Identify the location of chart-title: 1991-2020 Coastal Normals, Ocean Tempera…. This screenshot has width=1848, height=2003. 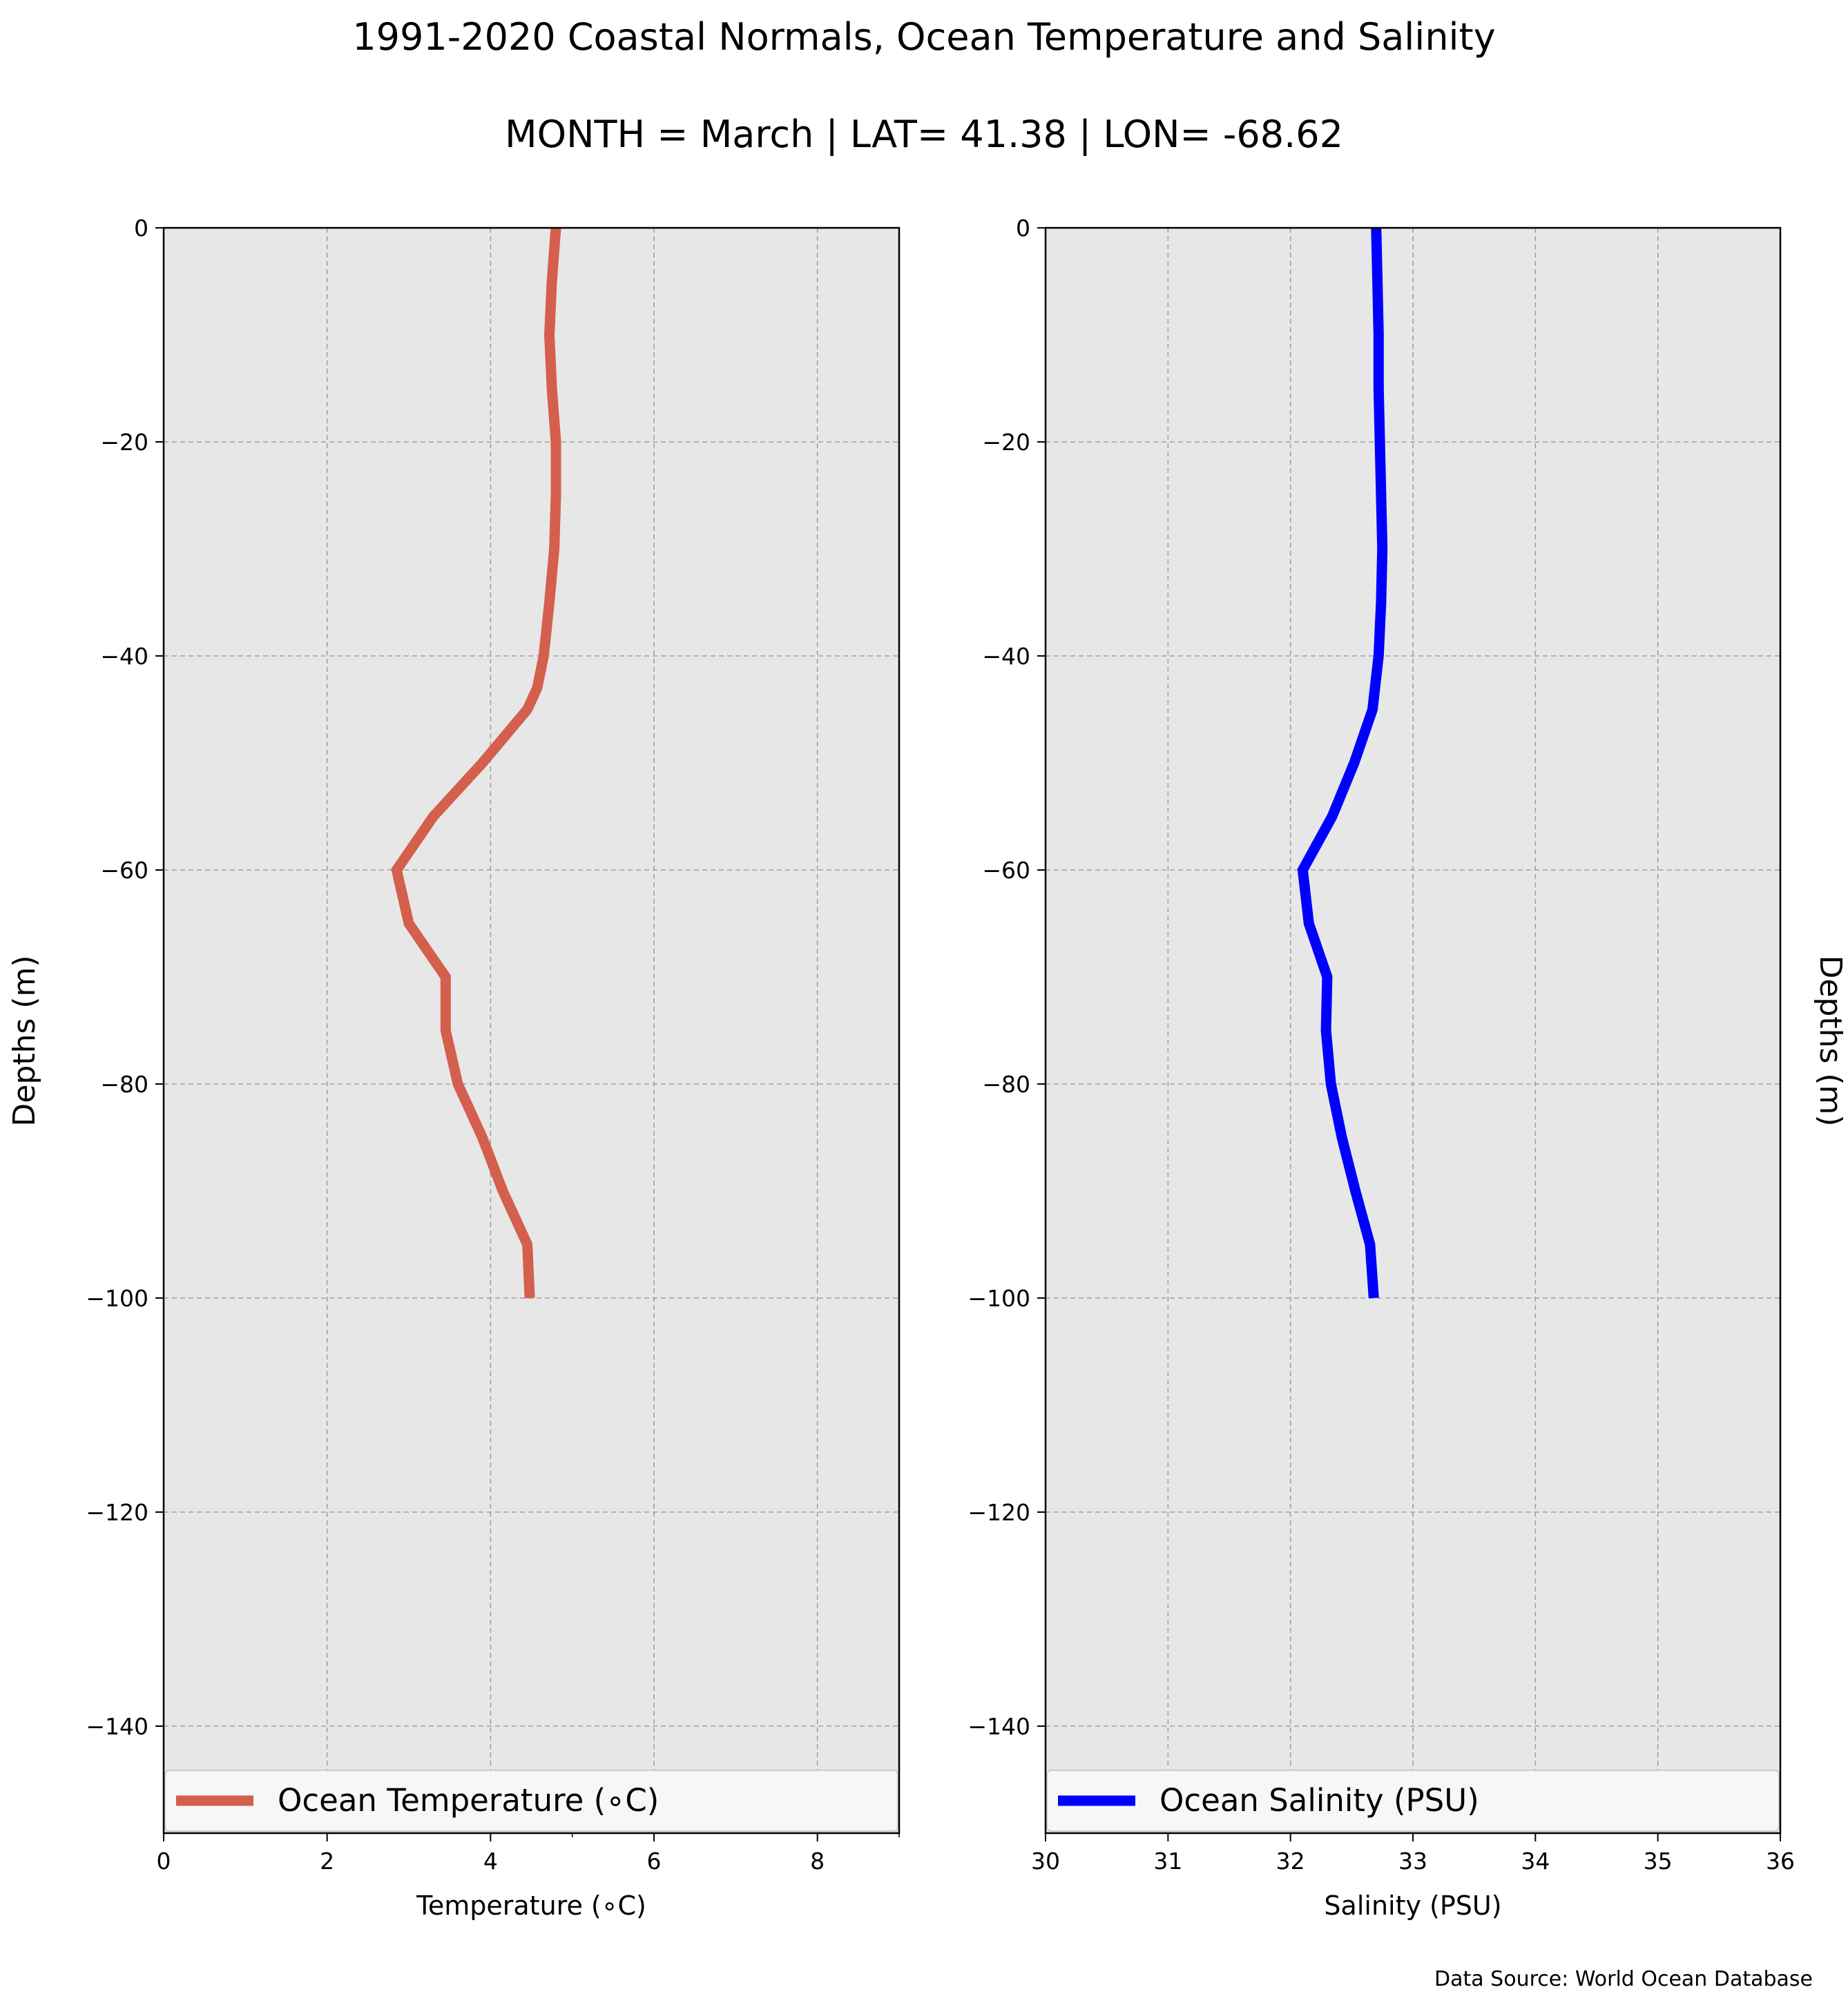
(923, 37).